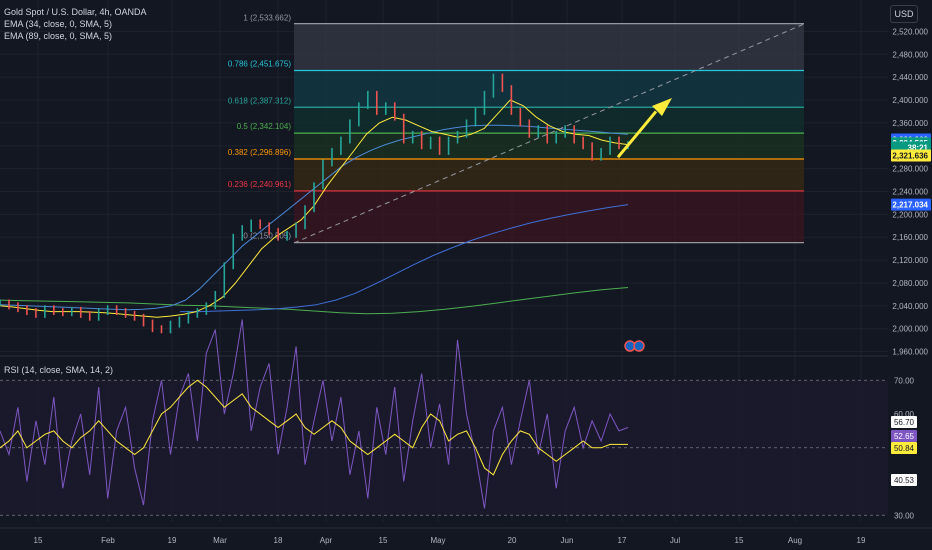 Image resolution: width=932 pixels, height=550 pixels. What do you see at coordinates (910, 31) in the screenshot?
I see `price-tick-label: 2,520.000` at bounding box center [910, 31].